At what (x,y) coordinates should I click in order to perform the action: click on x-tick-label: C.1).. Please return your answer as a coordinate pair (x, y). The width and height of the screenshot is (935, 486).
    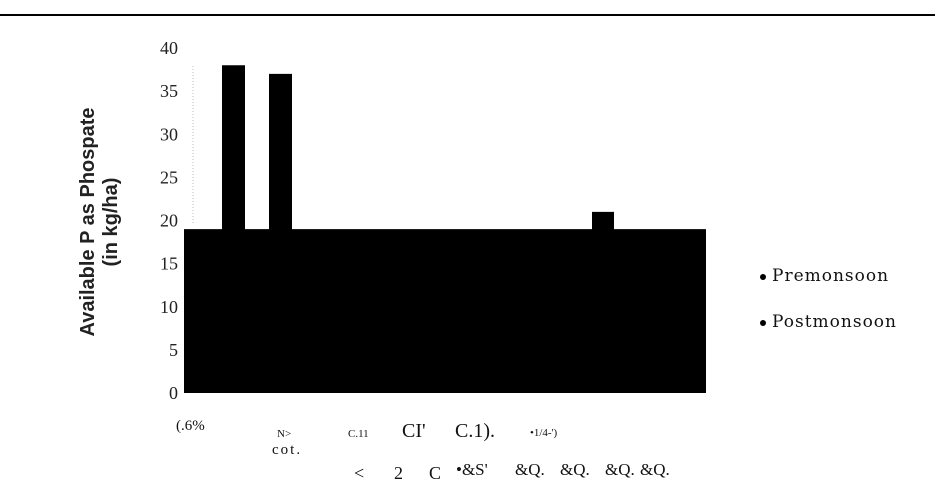
    Looking at the image, I should click on (475, 431).